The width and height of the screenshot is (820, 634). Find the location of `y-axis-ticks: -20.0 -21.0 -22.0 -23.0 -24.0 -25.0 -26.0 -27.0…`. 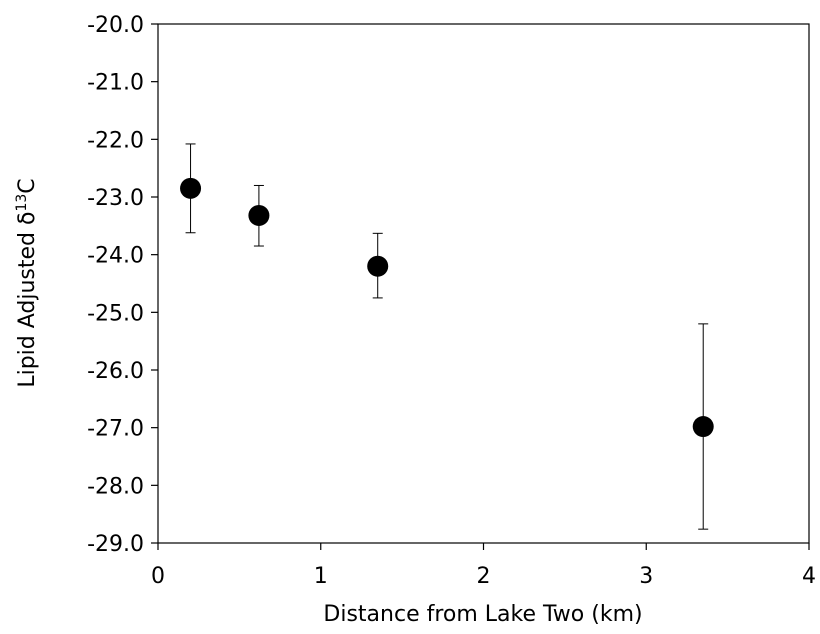

y-axis-ticks: -20.0 -21.0 -22.0 -23.0 -24.0 -25.0 -26.0 -27.0… is located at coordinates (122, 285).